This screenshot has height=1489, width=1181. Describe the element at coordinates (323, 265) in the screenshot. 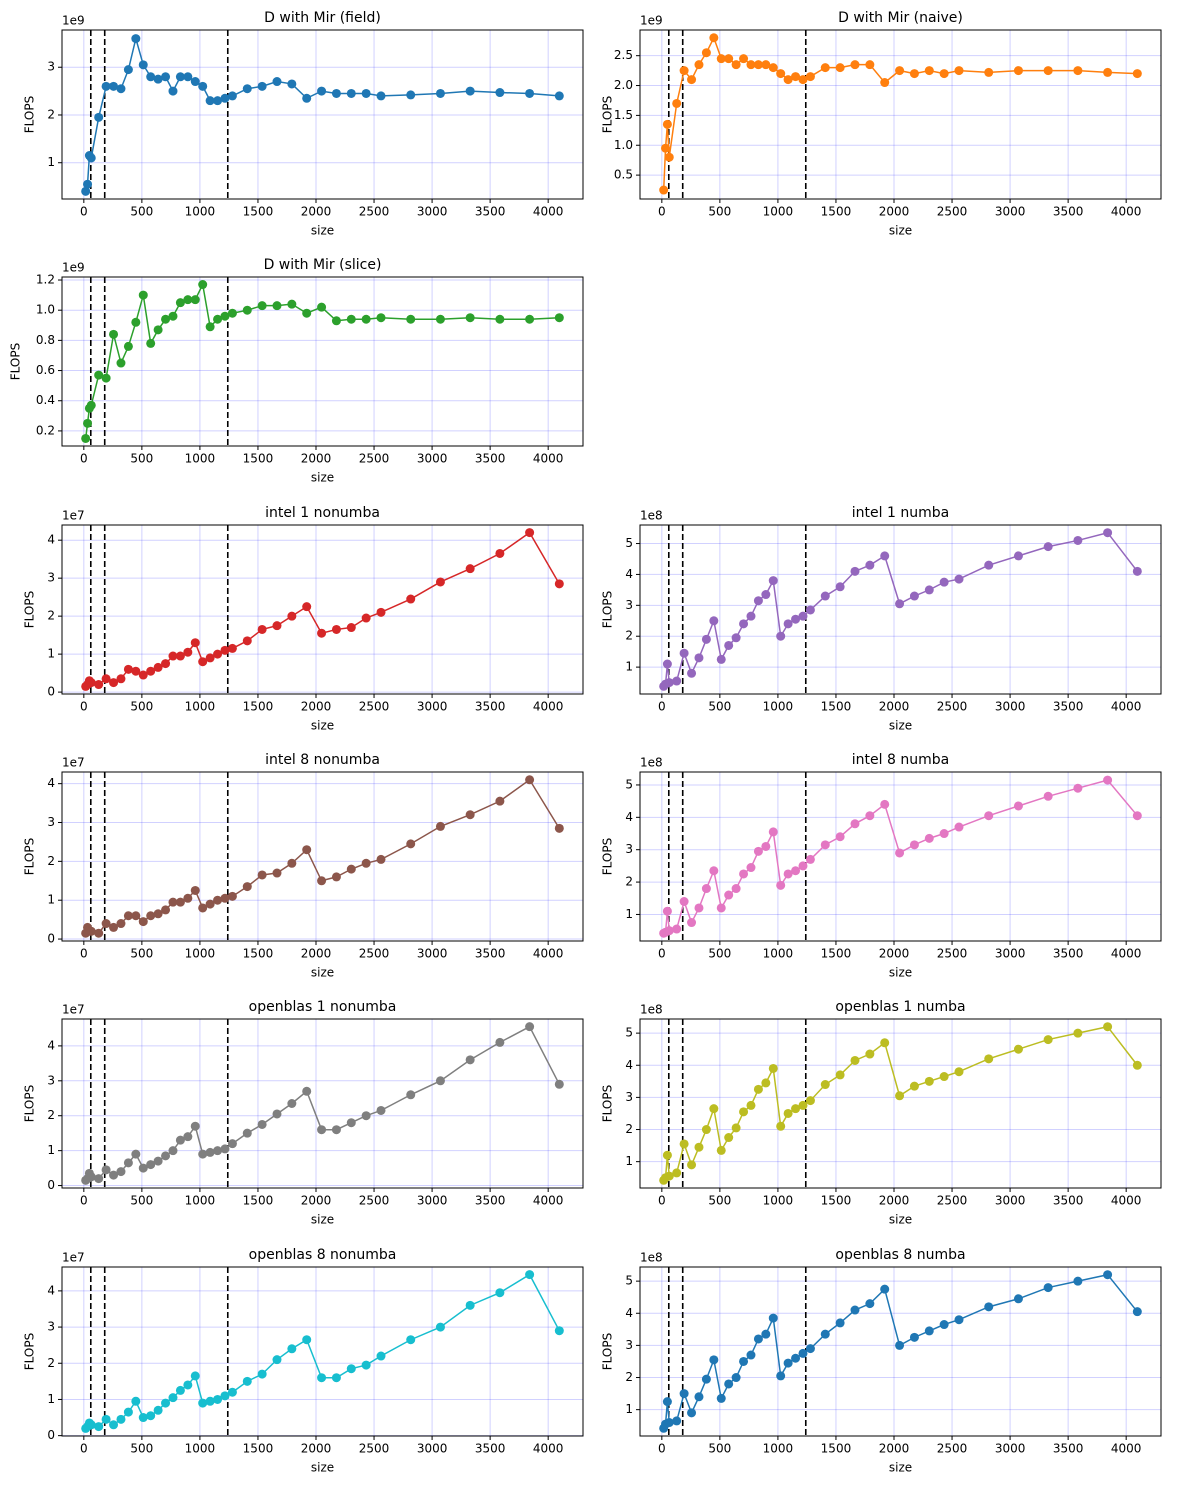

I see `chart-title: D with Mir (slice)` at that location.